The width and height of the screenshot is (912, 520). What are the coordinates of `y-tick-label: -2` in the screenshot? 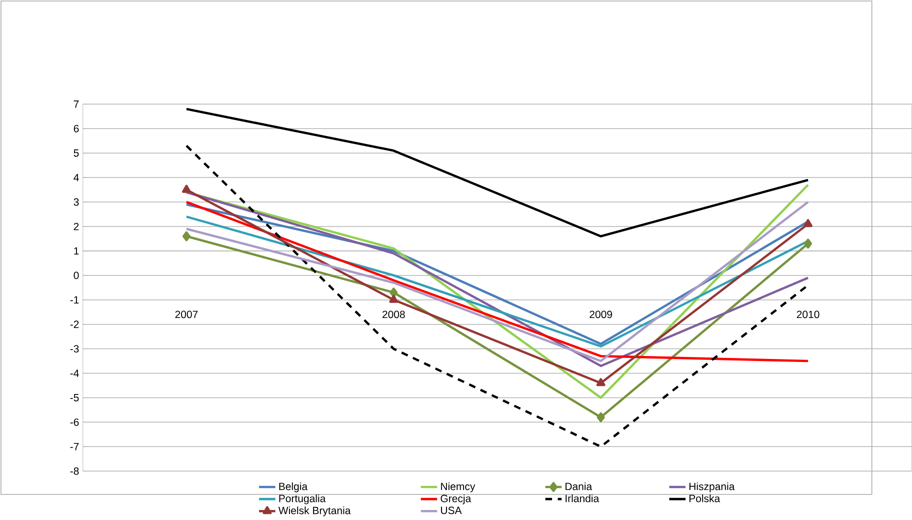 It's located at (74, 324).